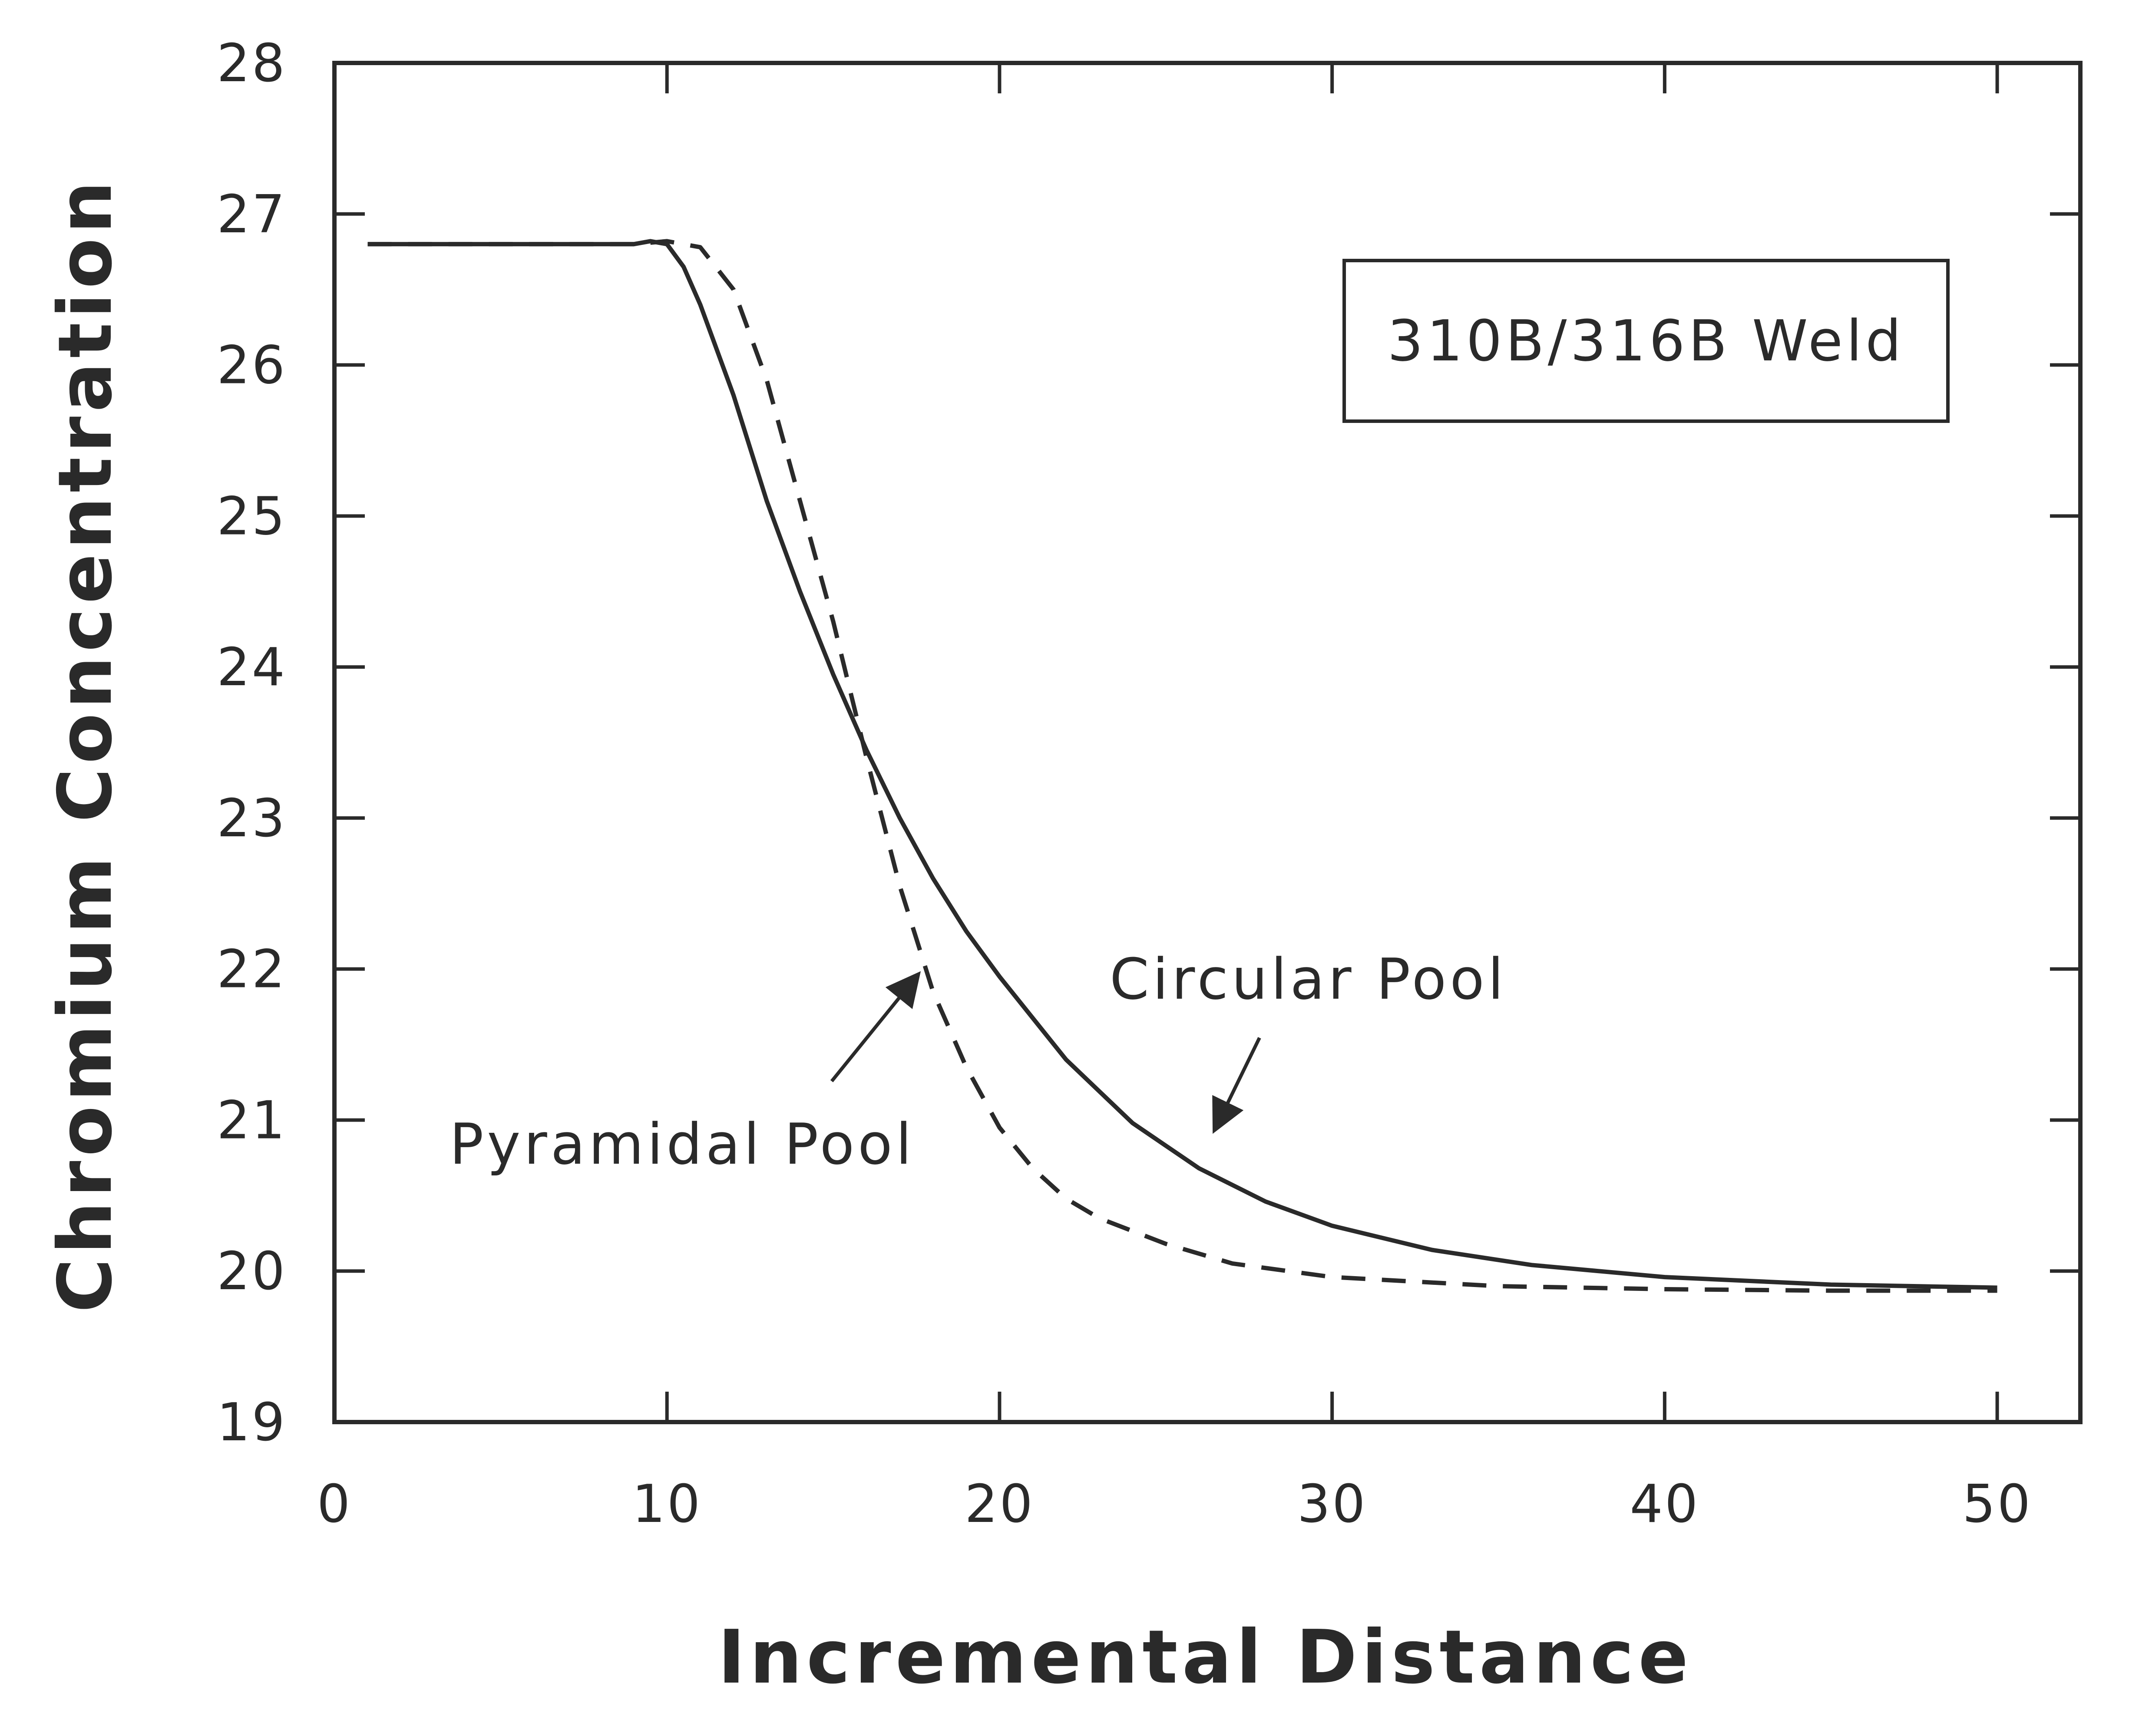  I want to click on y-tick-label-8: 27, so click(252, 215).